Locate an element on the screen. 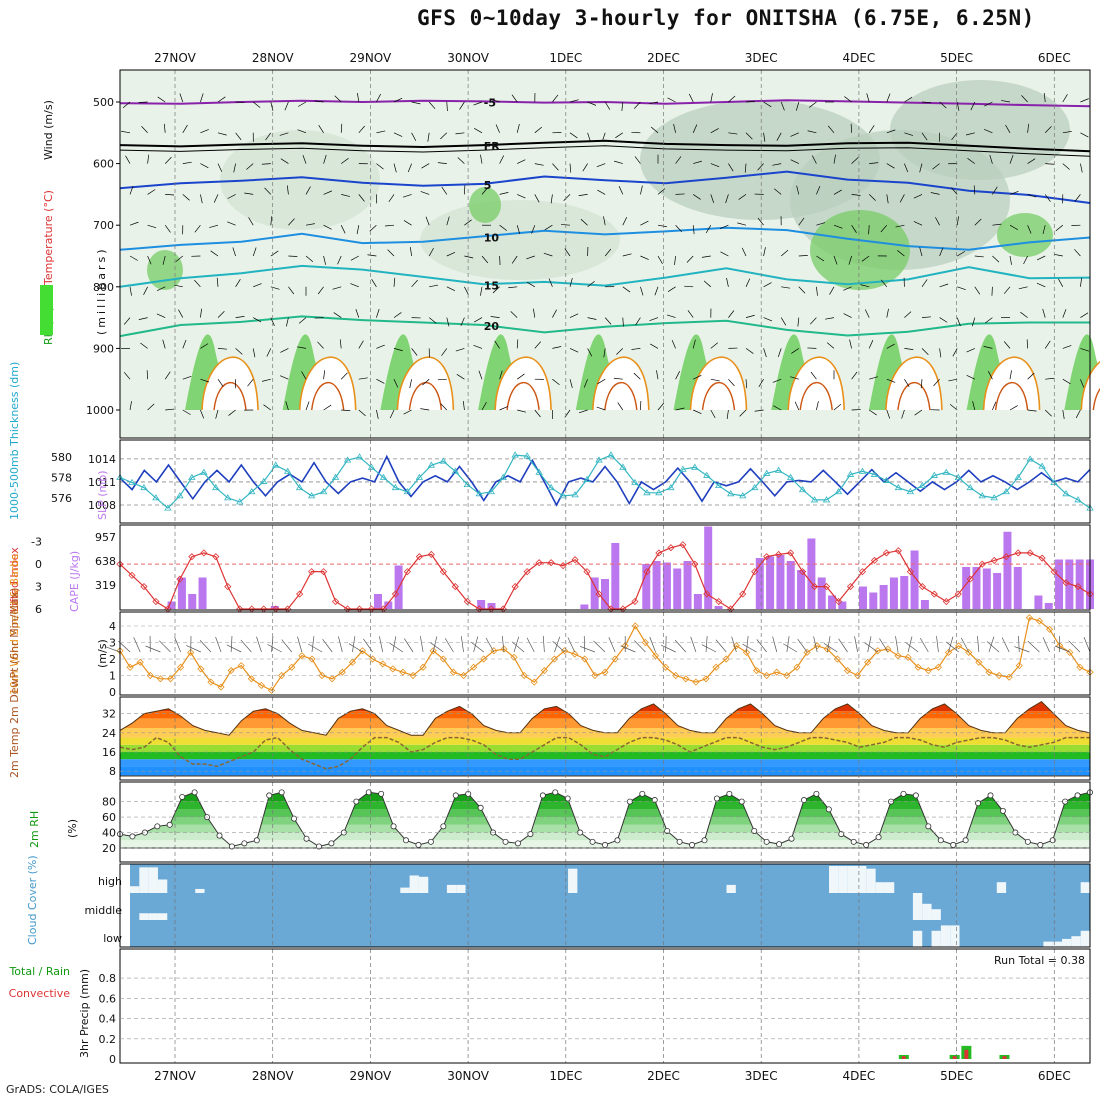 This screenshot has width=1100, height=1100. li-point is located at coordinates (1030, 553).